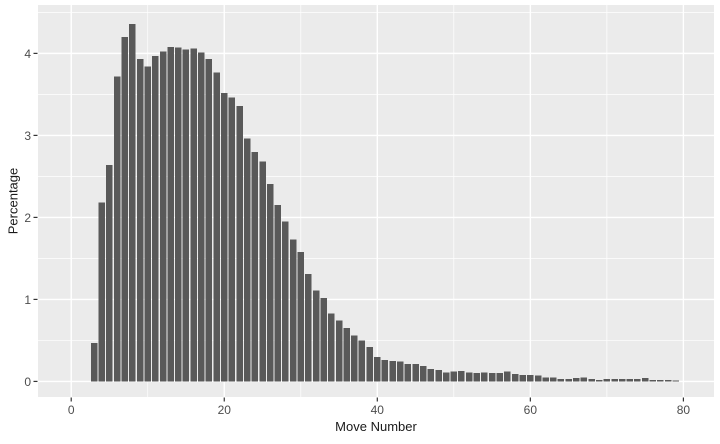 The height and width of the screenshot is (444, 720). What do you see at coordinates (376, 426) in the screenshot?
I see `x-axis-title: Move Number` at bounding box center [376, 426].